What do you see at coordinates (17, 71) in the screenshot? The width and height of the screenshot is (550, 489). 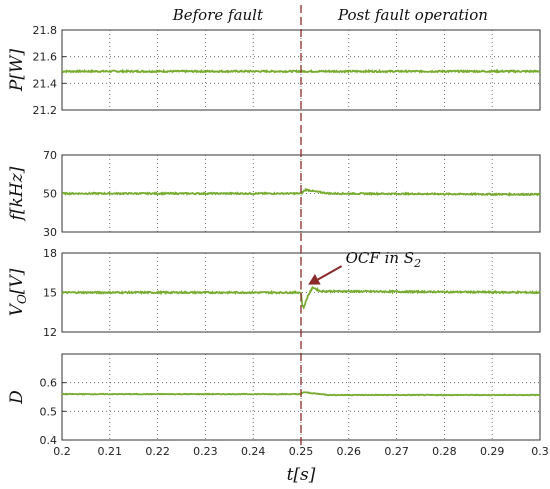 I see `y-axis-label: P[W]` at bounding box center [17, 71].